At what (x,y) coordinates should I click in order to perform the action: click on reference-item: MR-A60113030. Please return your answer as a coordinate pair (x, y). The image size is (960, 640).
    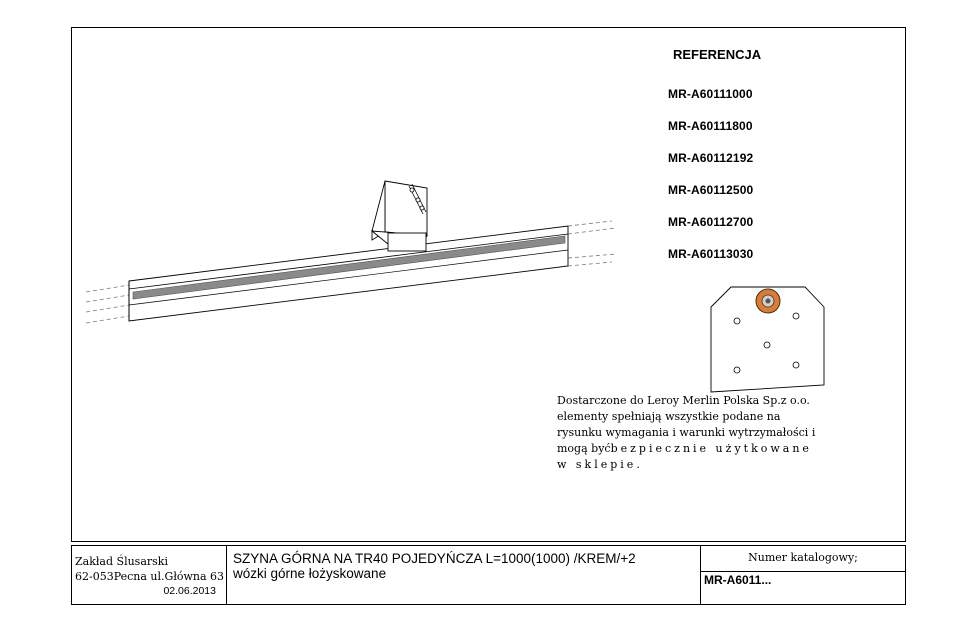
    Looking at the image, I should click on (711, 254).